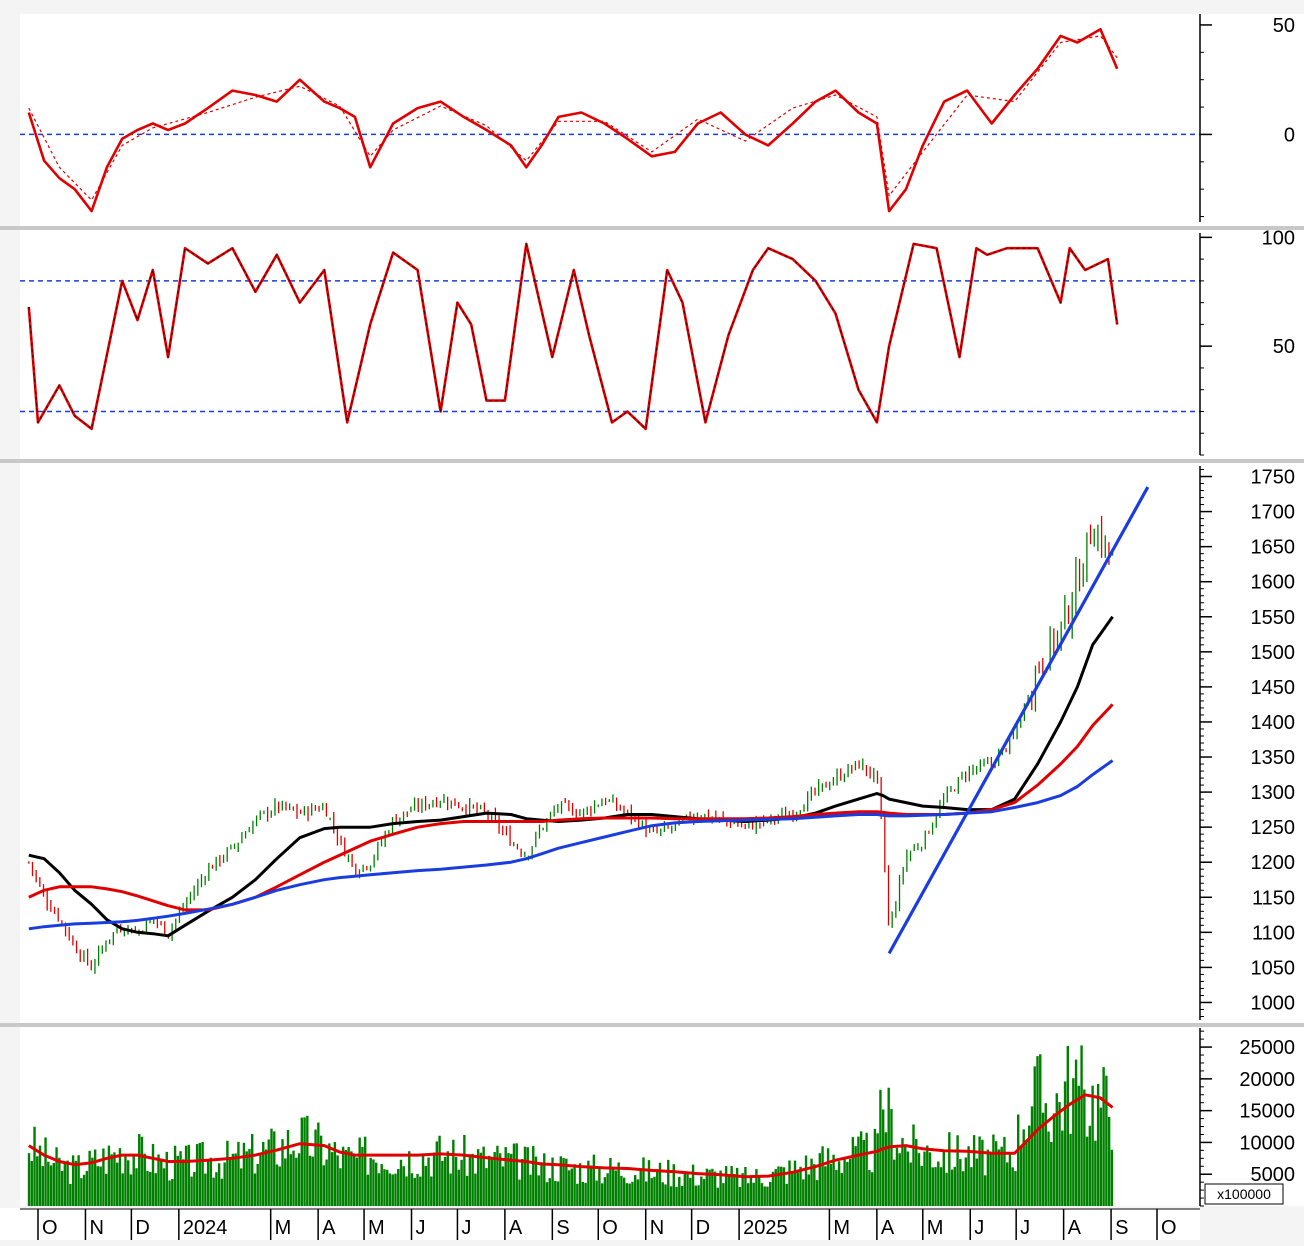  Describe the element at coordinates (1267, 1080) in the screenshot. I see `volume-tick-label: 20000` at that location.